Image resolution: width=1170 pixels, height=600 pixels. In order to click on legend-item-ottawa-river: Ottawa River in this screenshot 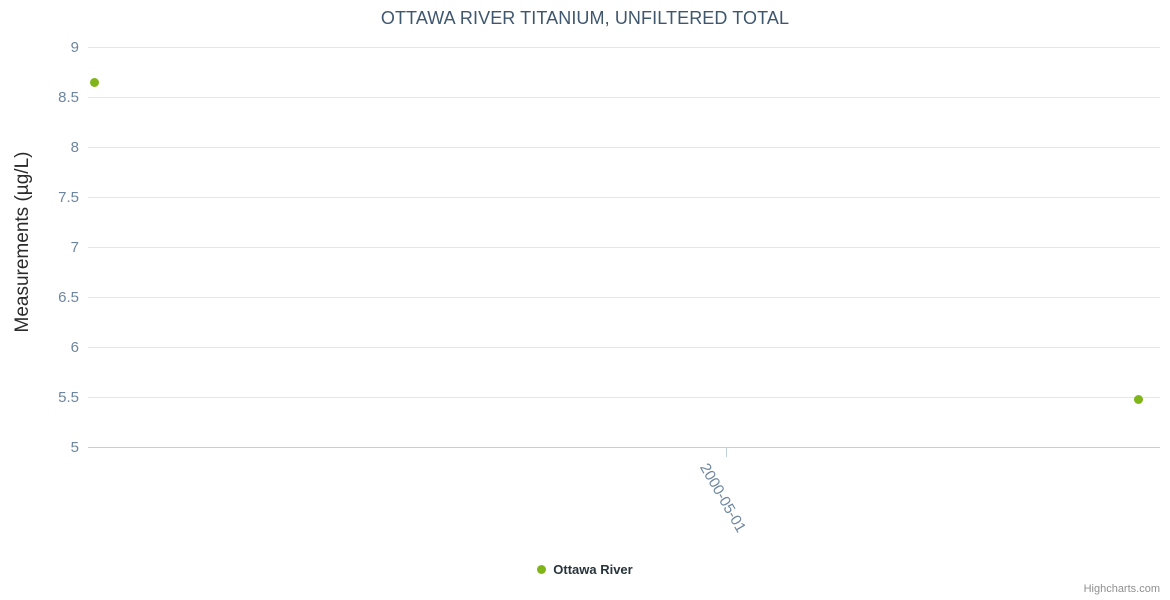, I will do `click(585, 569)`.